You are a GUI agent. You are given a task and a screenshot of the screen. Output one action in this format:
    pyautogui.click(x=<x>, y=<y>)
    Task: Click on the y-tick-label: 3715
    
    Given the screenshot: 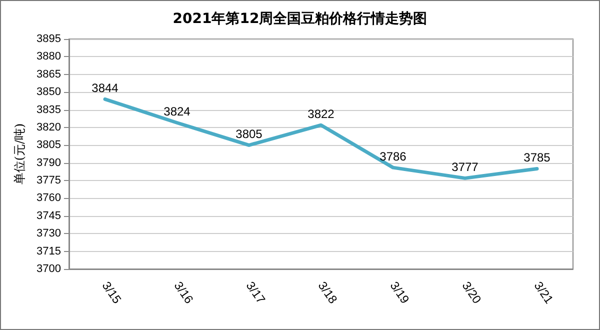 What is the action you would take?
    pyautogui.click(x=48, y=251)
    